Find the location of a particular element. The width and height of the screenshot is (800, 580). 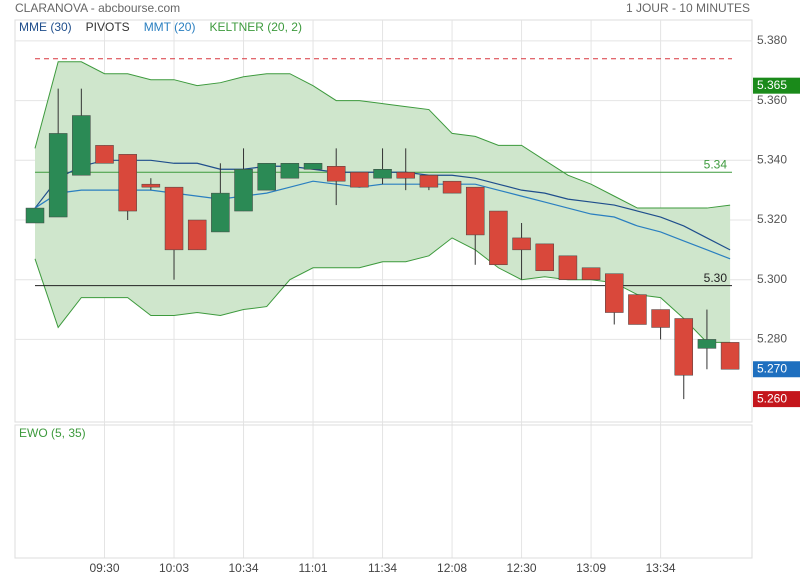

legend-entry: KELTNER (20, 2) is located at coordinates (255, 27).